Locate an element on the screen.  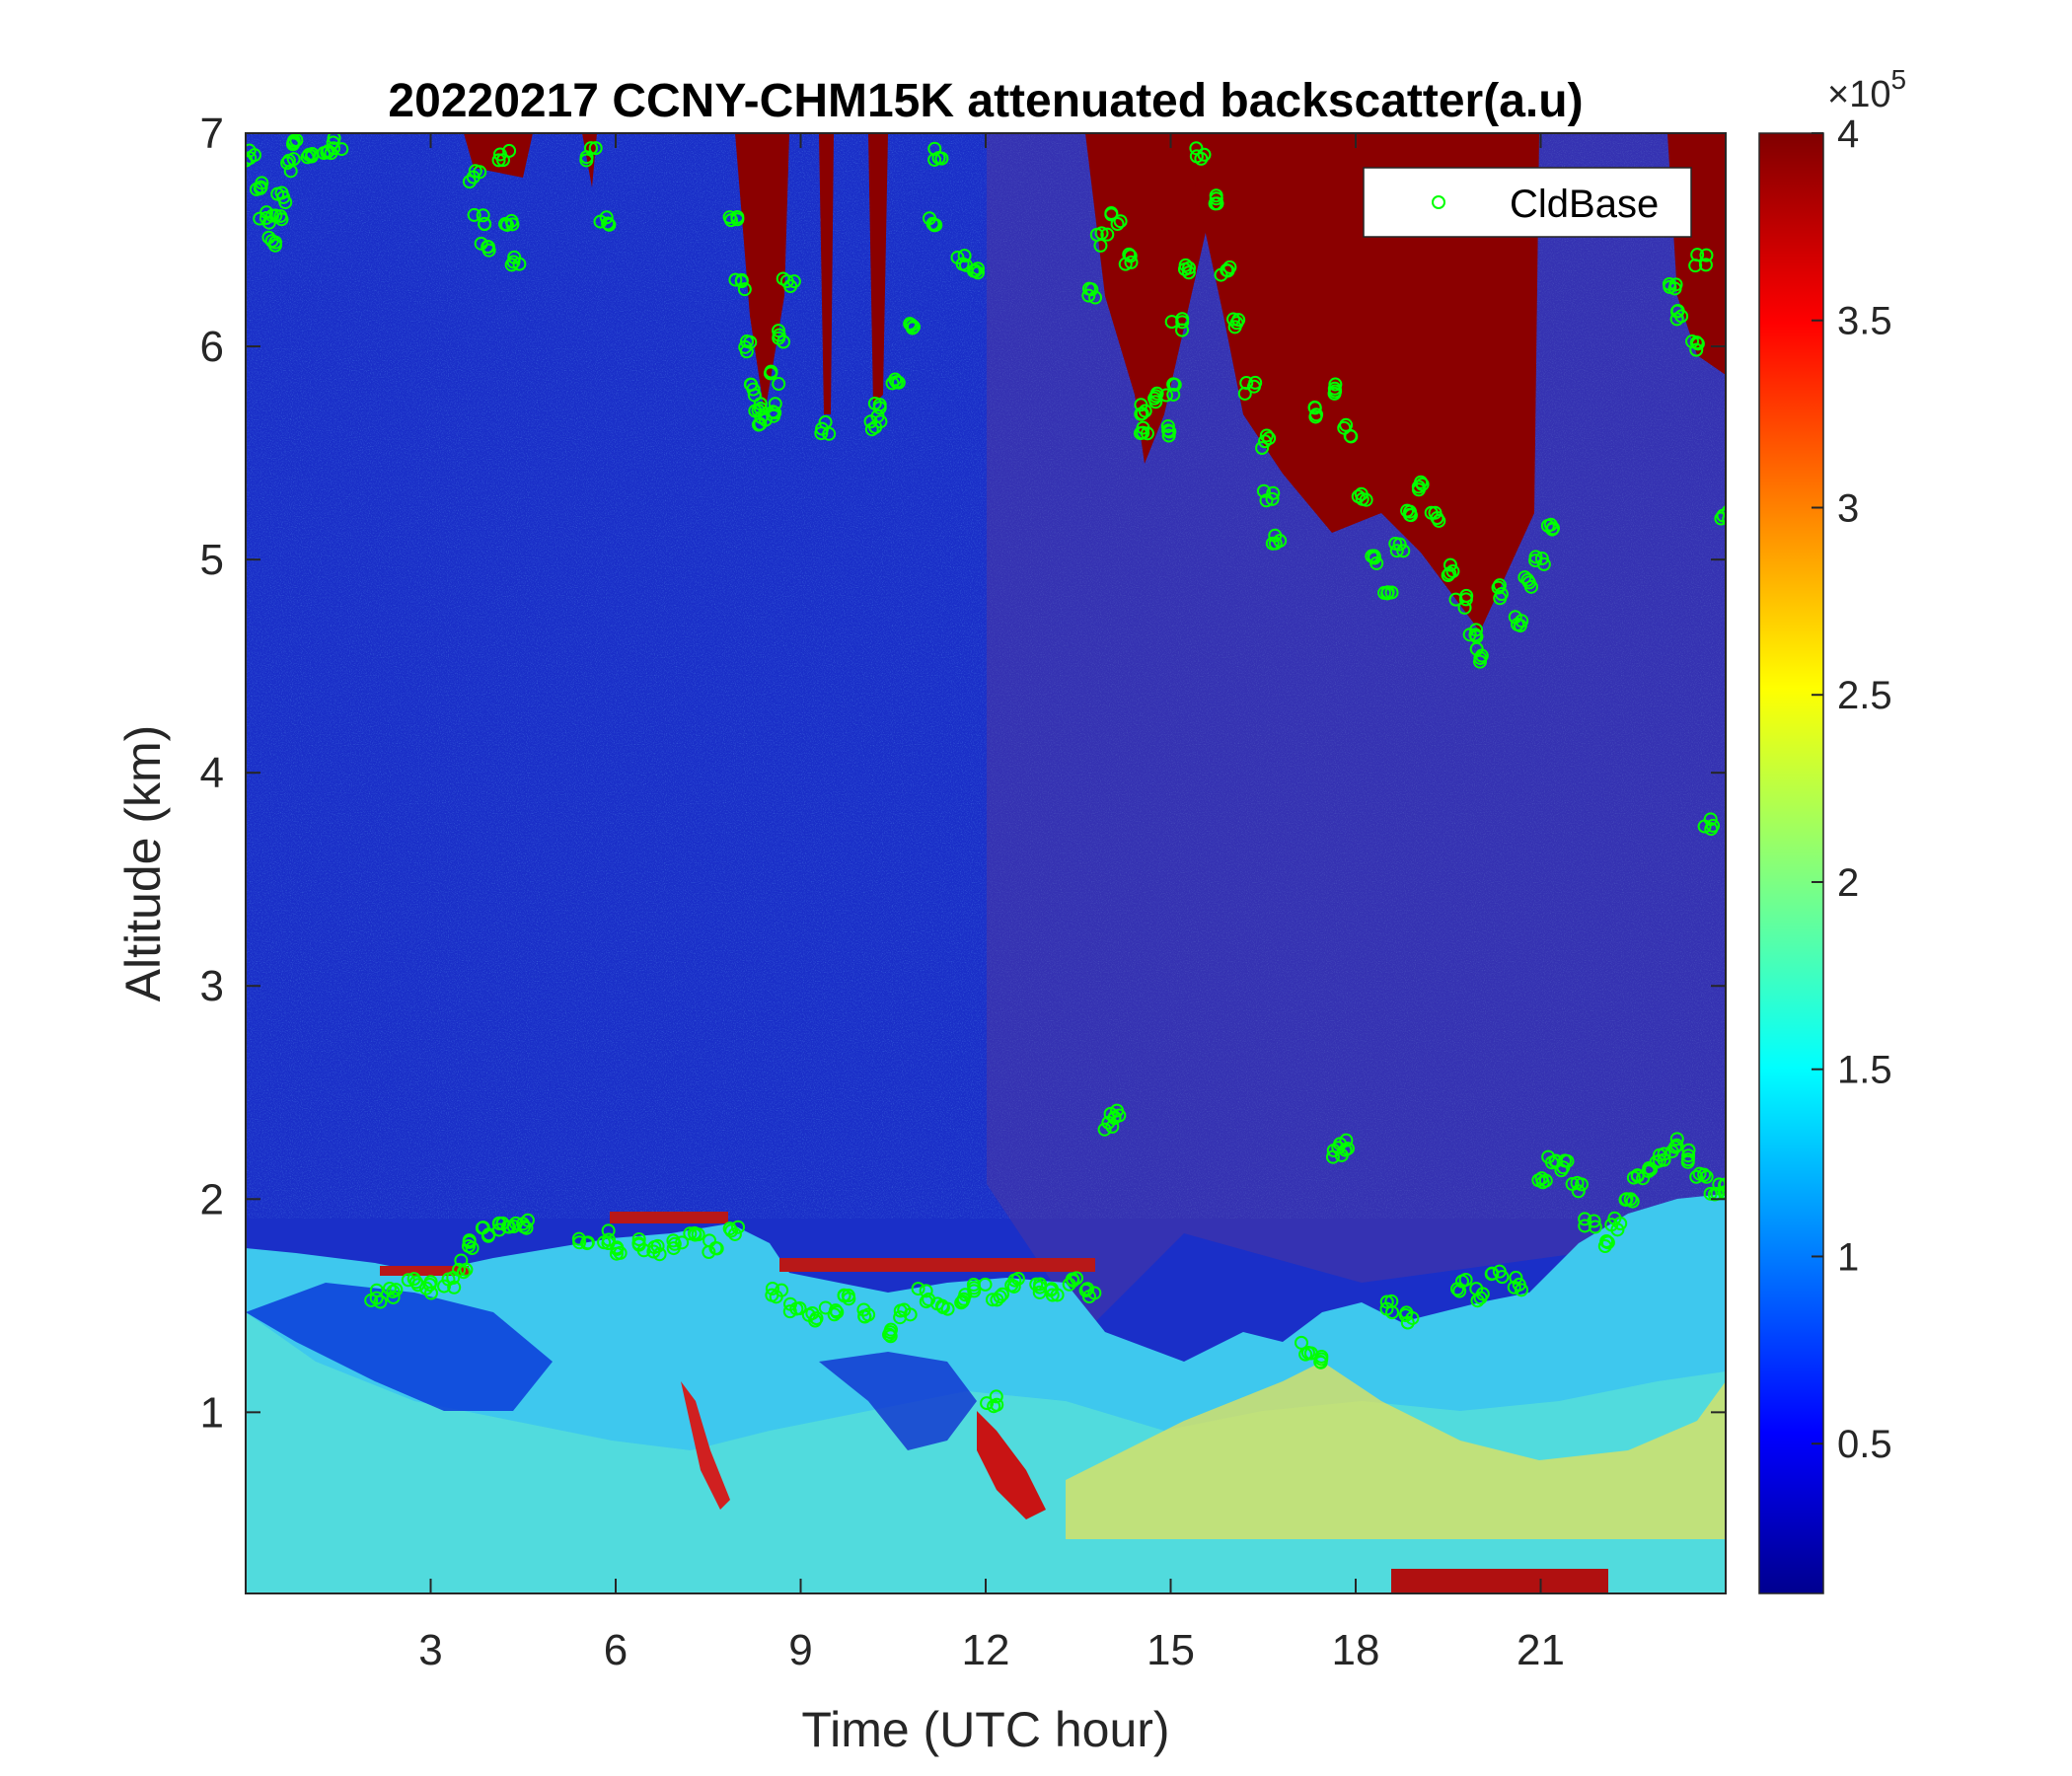
x-tick-label: 12 is located at coordinates (986, 1650).